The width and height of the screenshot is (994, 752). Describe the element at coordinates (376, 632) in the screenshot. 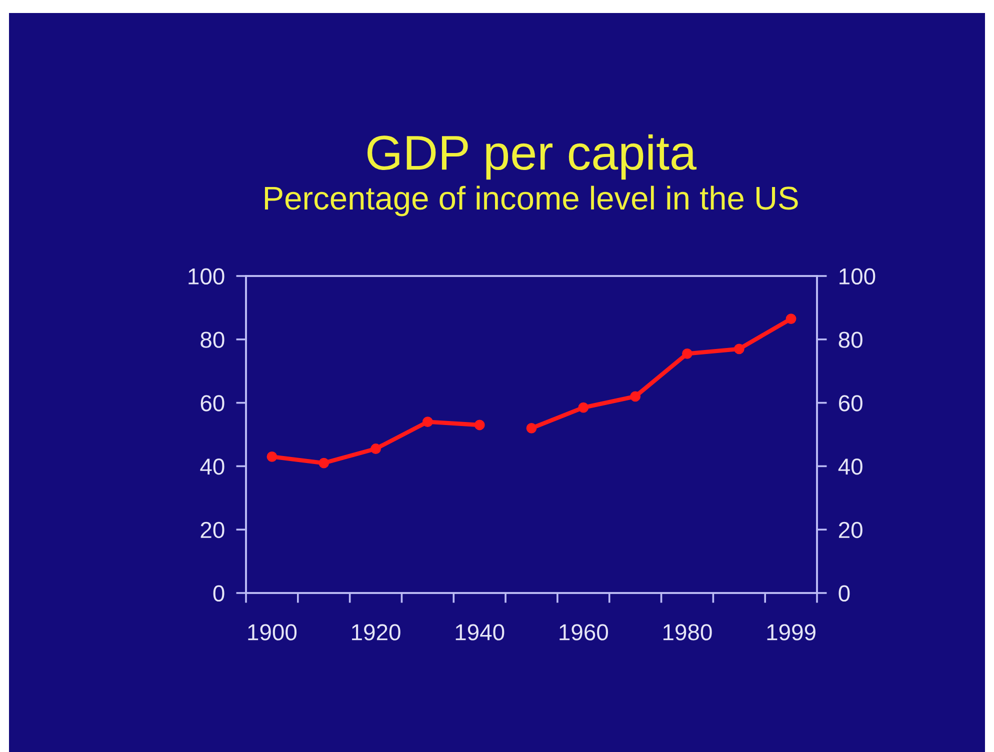

I see `x-tick-label: 1920` at that location.